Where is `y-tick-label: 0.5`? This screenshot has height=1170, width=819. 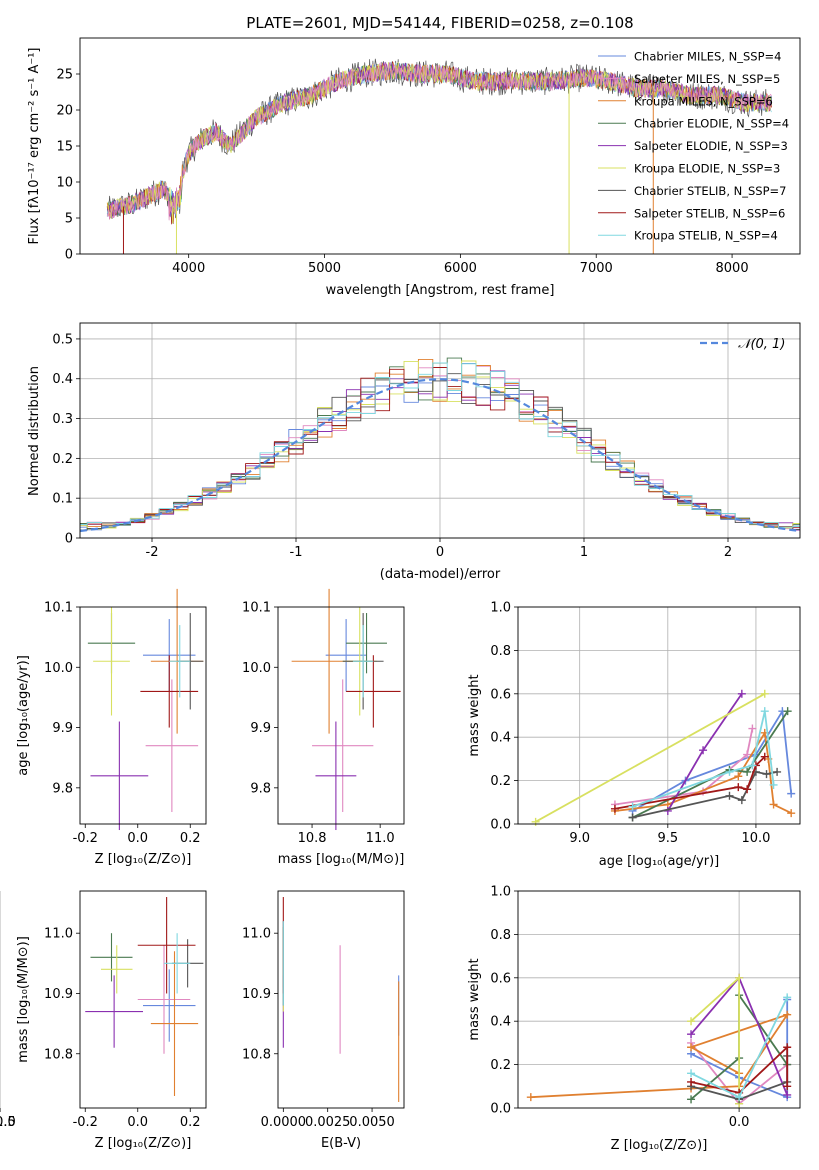 y-tick-label: 0.5 is located at coordinates (62, 339).